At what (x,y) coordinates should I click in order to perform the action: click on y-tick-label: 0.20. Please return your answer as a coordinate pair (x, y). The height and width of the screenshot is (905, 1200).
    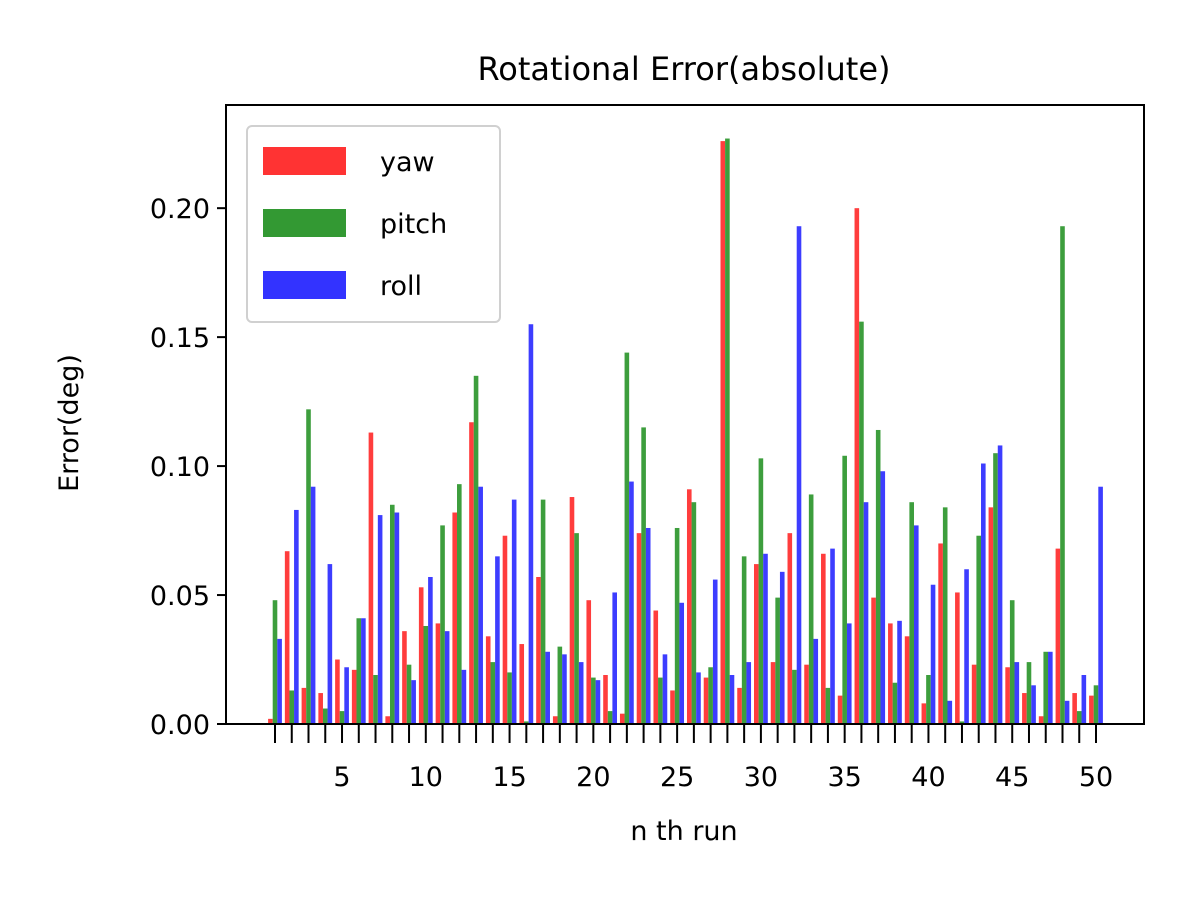
    Looking at the image, I should click on (180, 209).